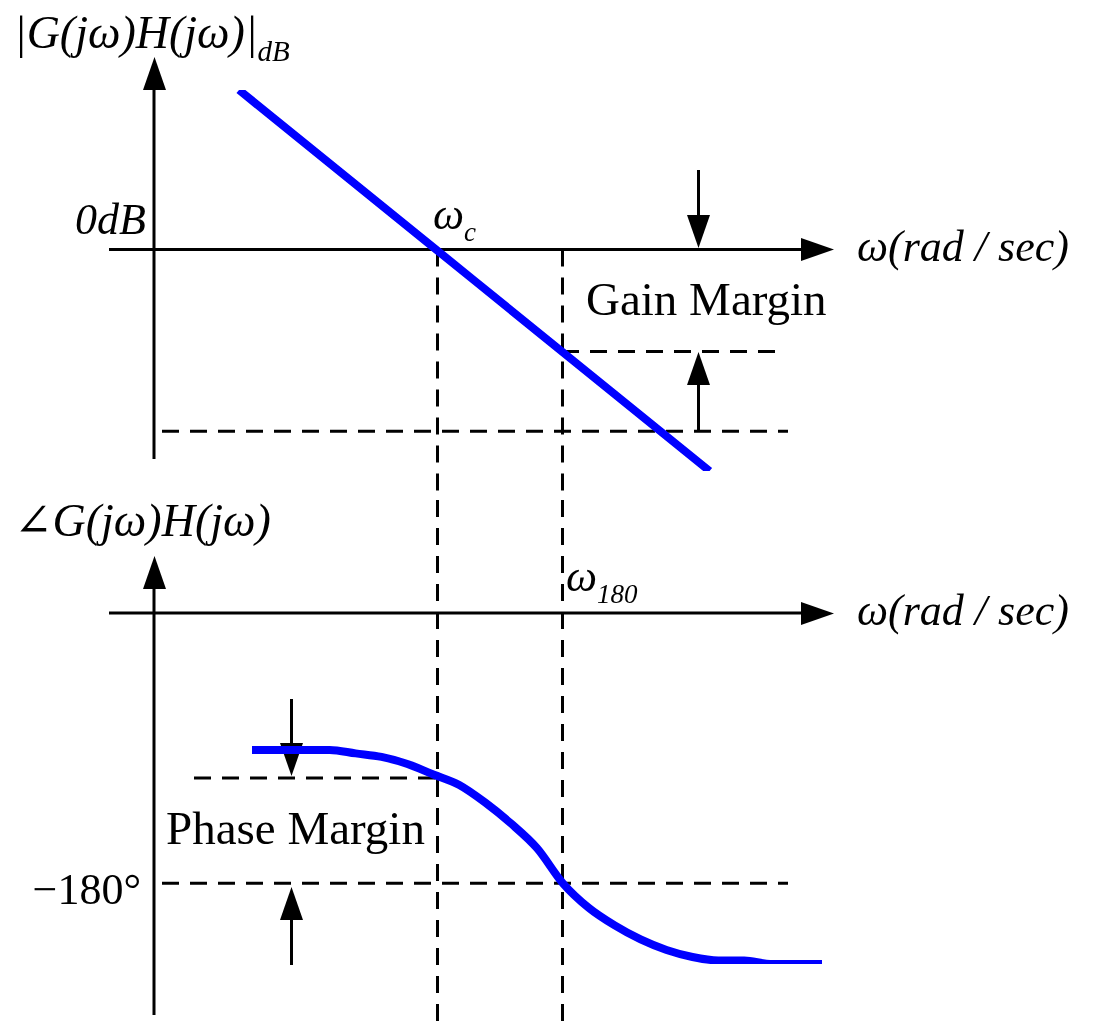  I want to click on annotation: 0dB, so click(111, 219).